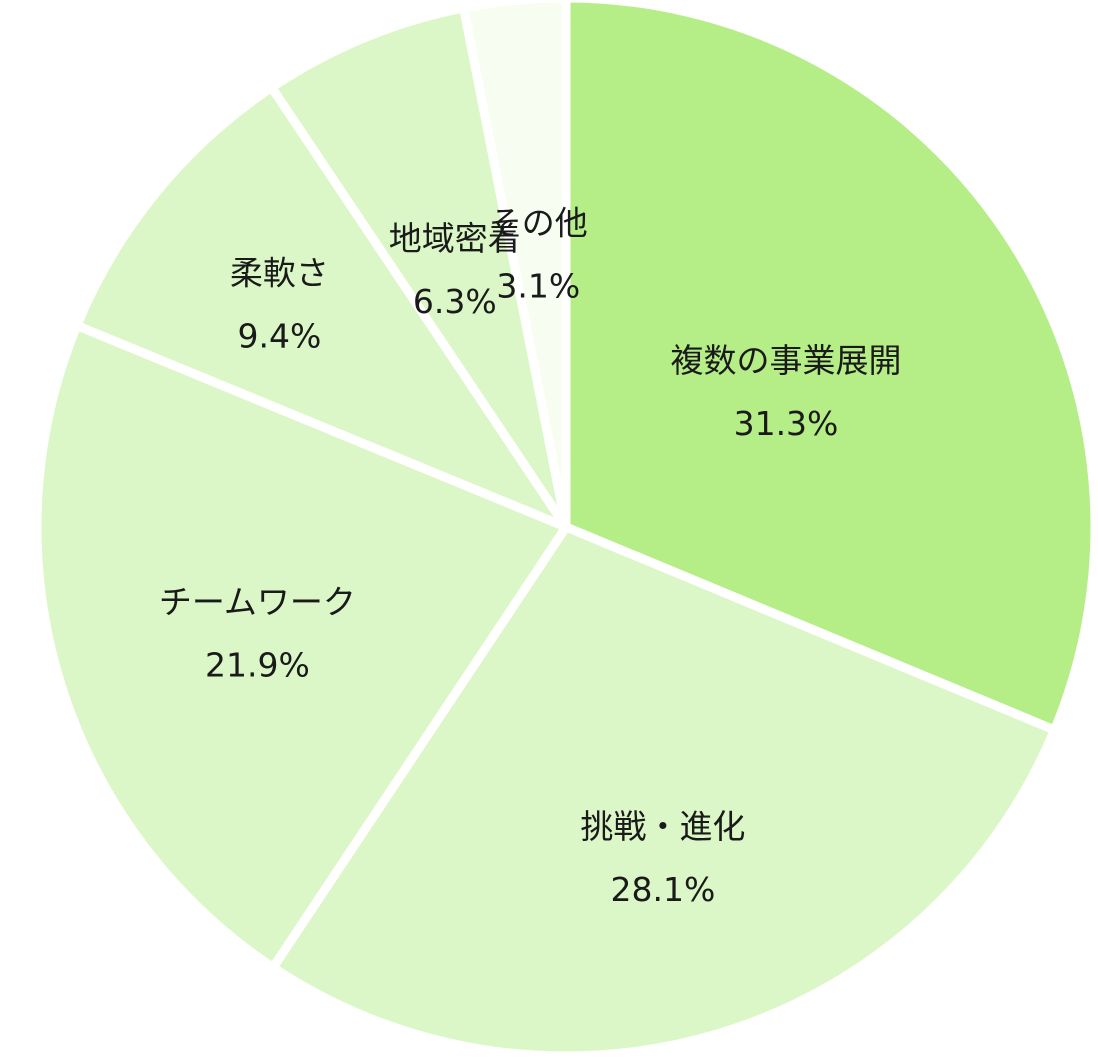  Describe the element at coordinates (538, 223) in the screenshot. I see `slice-label-name: その他` at that location.